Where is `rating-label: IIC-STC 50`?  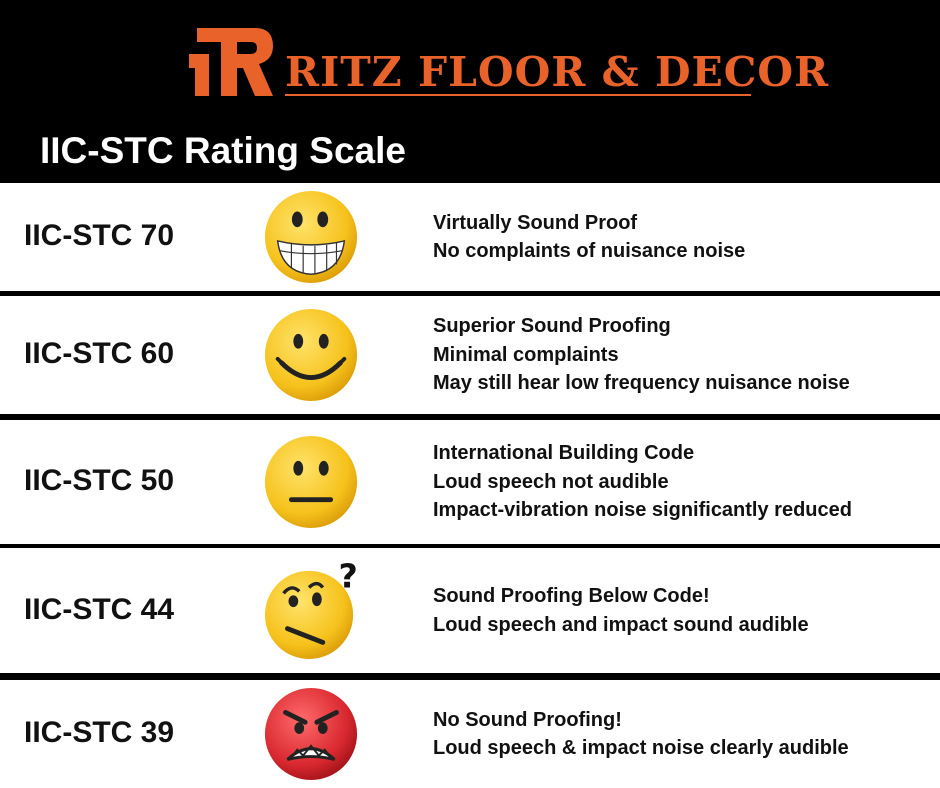
rating-label: IIC-STC 50 is located at coordinates (99, 480).